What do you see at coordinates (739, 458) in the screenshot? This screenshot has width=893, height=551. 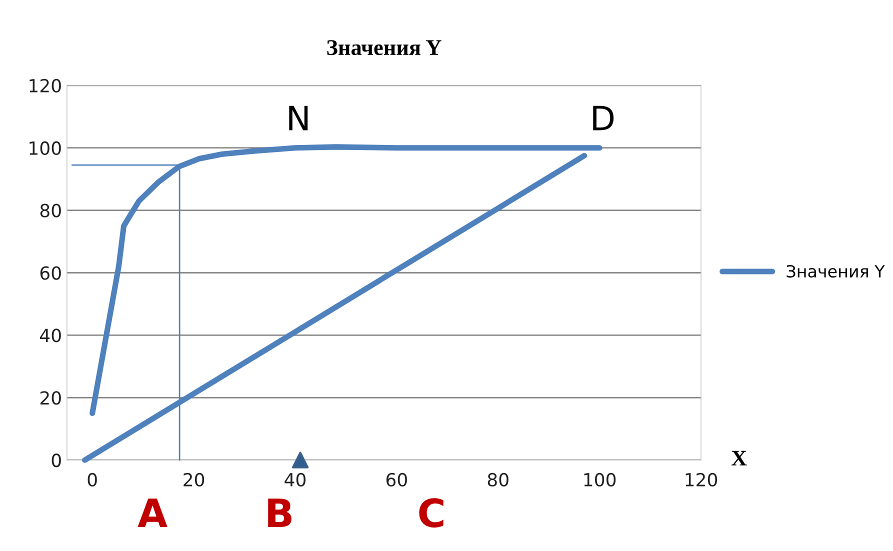 I see `x-axis-title: X` at bounding box center [739, 458].